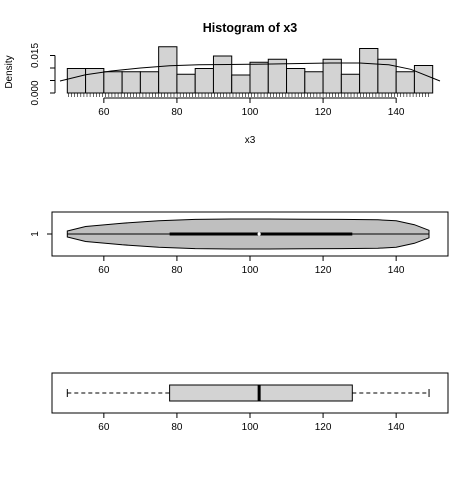  Describe the element at coordinates (239, 243) in the screenshot. I see `violin-panel: 60 80 100 120 140 1` at that location.